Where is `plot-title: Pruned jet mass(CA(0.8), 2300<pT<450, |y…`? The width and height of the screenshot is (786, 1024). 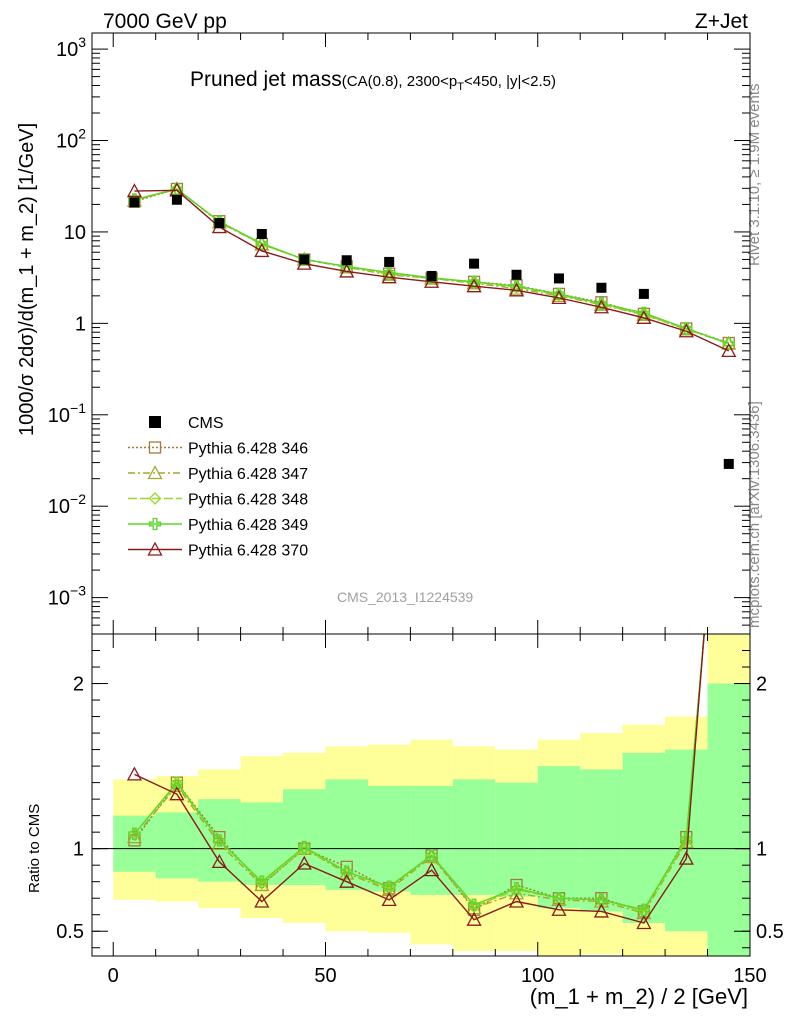
plot-title: Pruned jet mass(CA(0.8), 2300<pT<450, |y… is located at coordinates (373, 80).